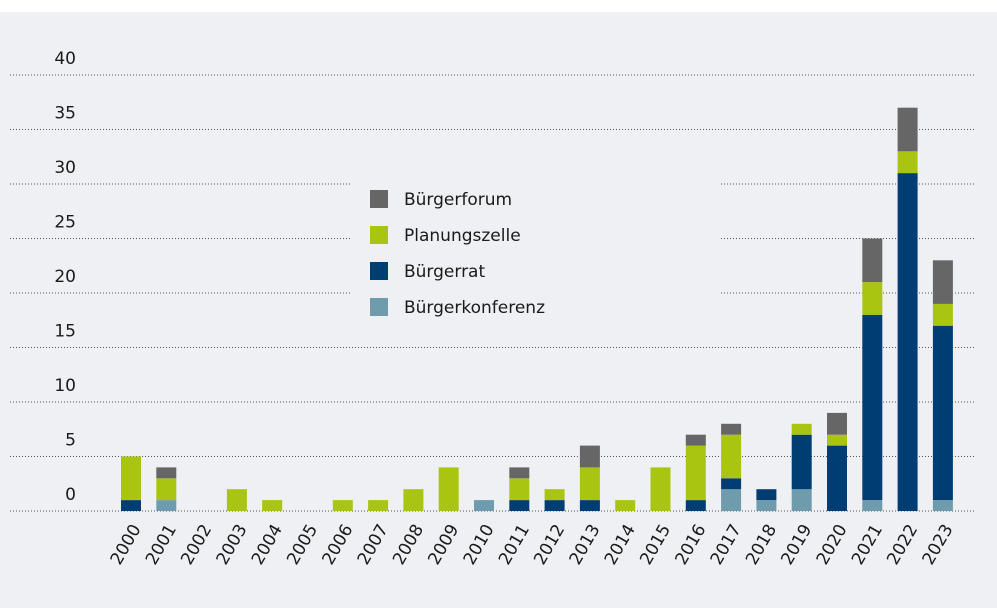 The width and height of the screenshot is (997, 608). What do you see at coordinates (444, 272) in the screenshot?
I see `legend-label: Bürgerrat` at bounding box center [444, 272].